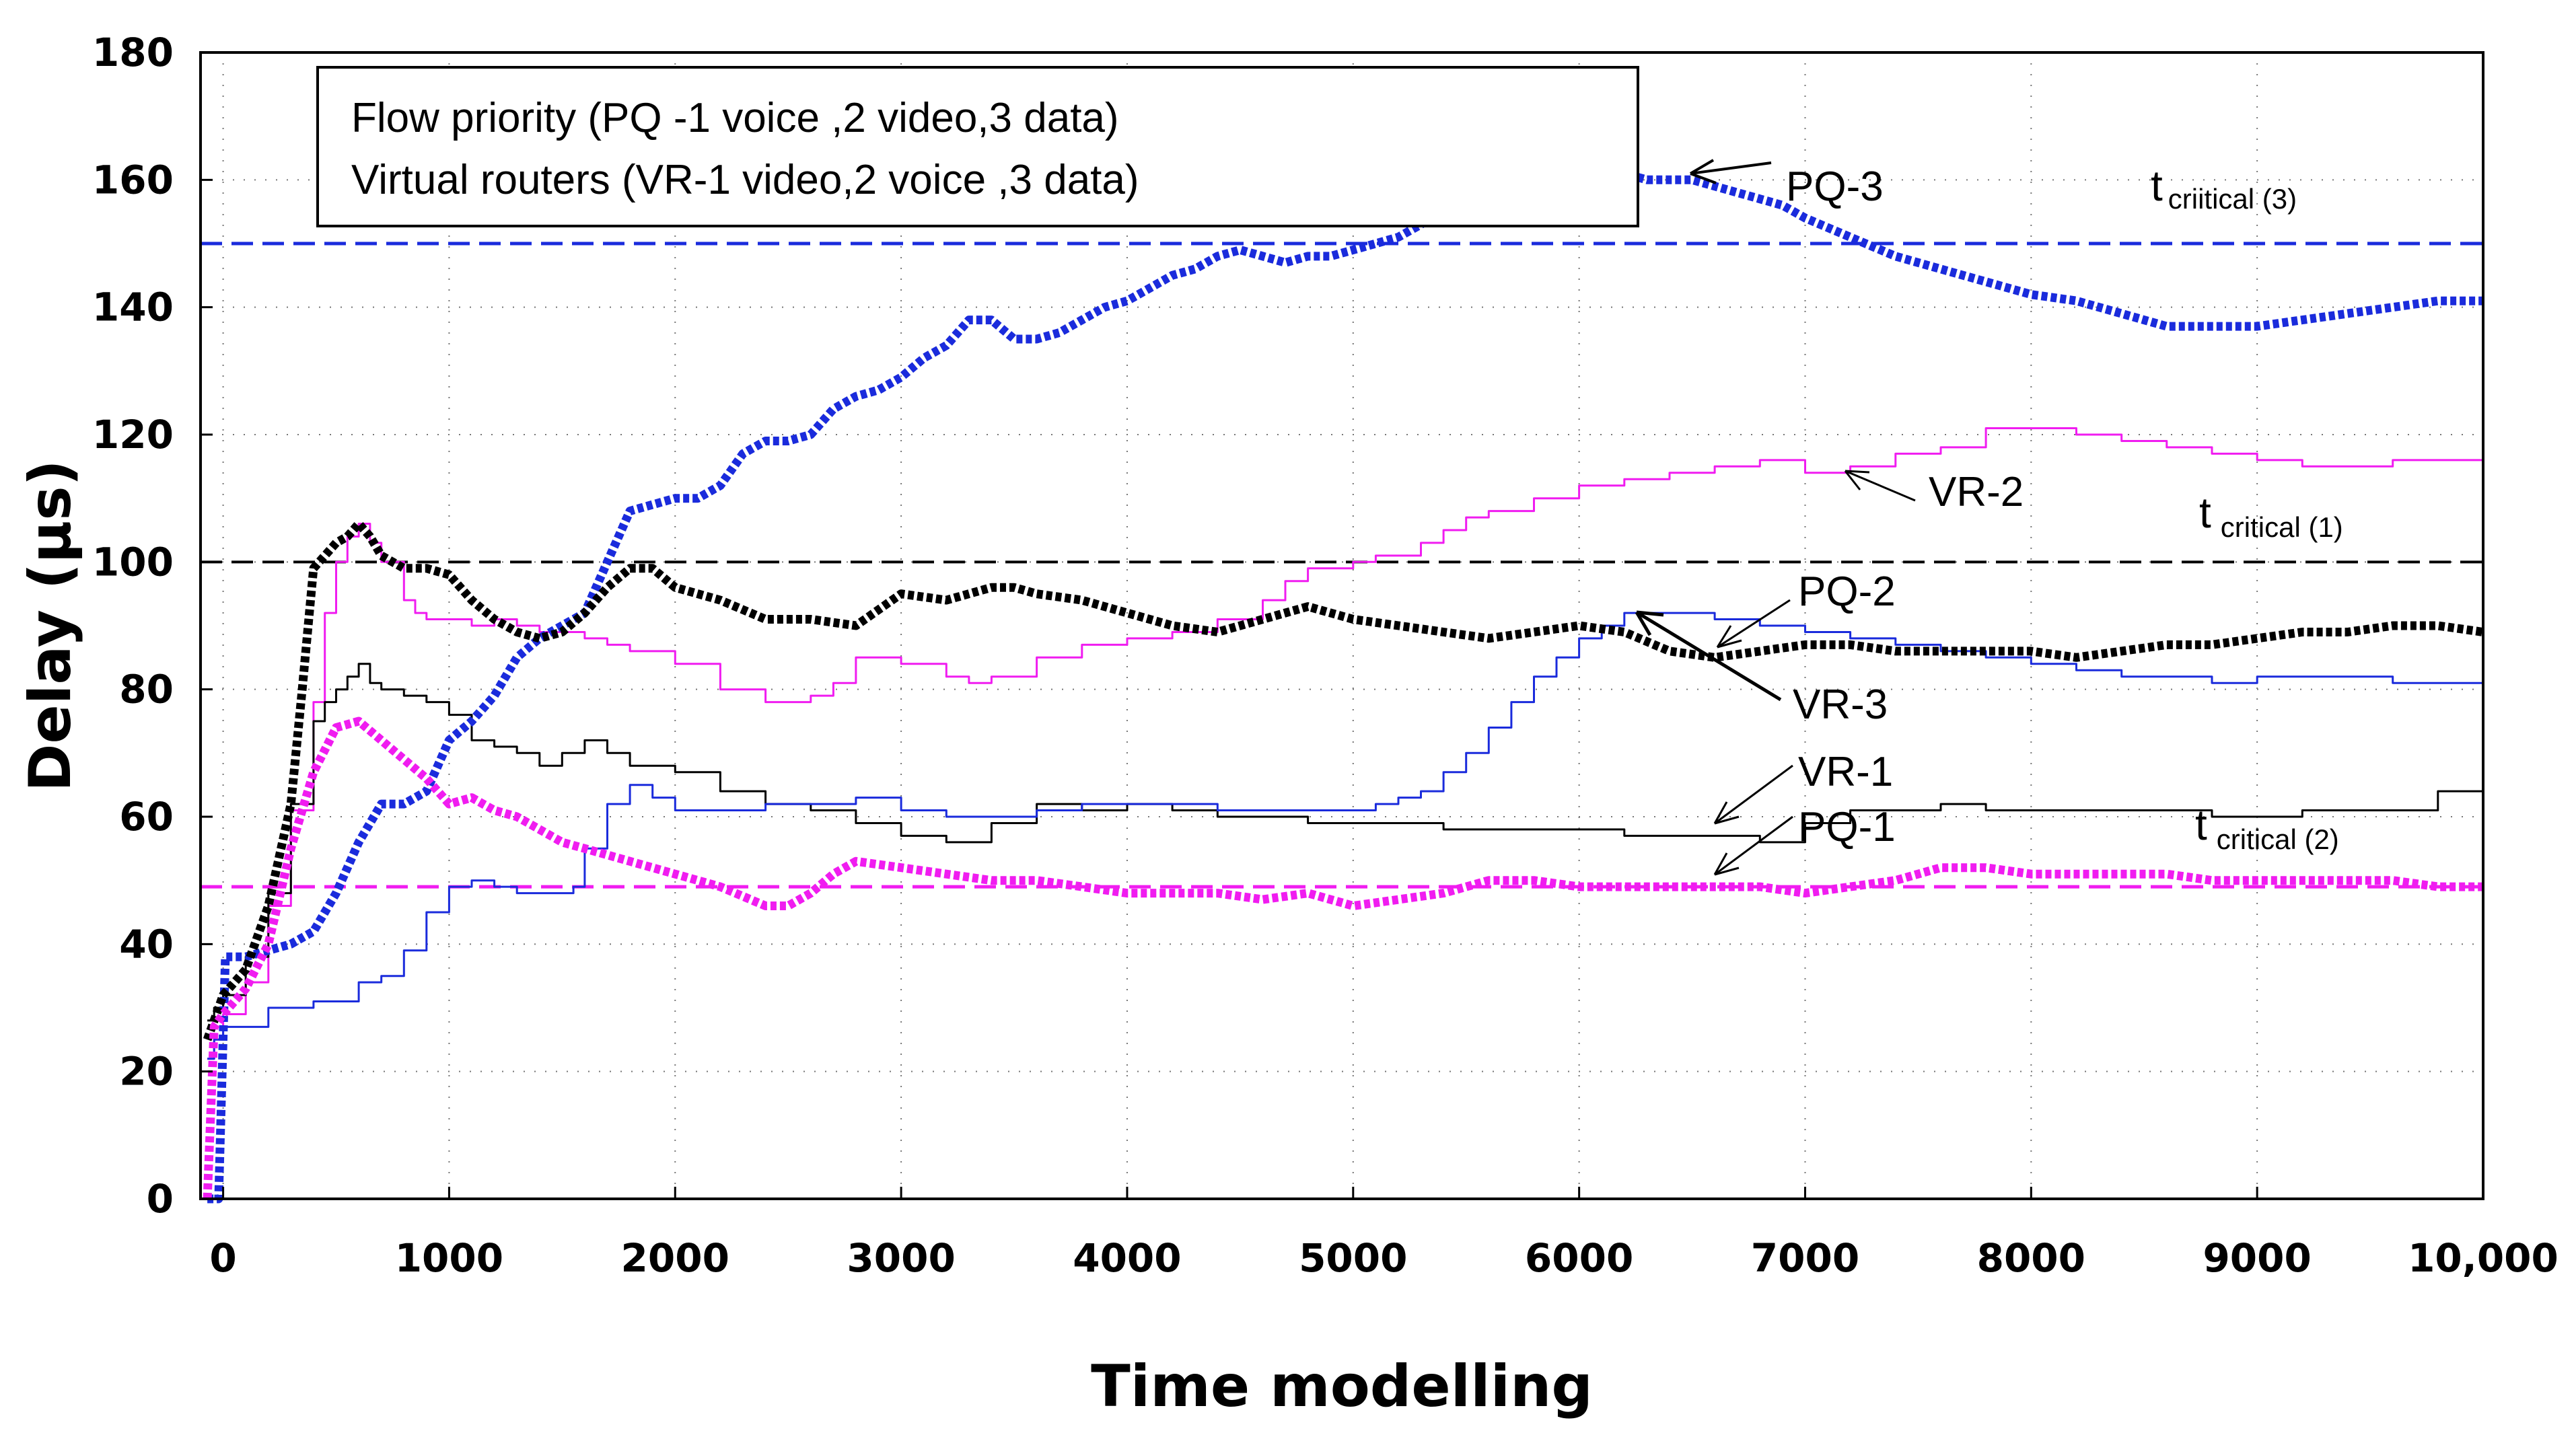 The height and width of the screenshot is (1437, 2576). Describe the element at coordinates (1127, 1258) in the screenshot. I see `x-tick-label: 4000` at that location.